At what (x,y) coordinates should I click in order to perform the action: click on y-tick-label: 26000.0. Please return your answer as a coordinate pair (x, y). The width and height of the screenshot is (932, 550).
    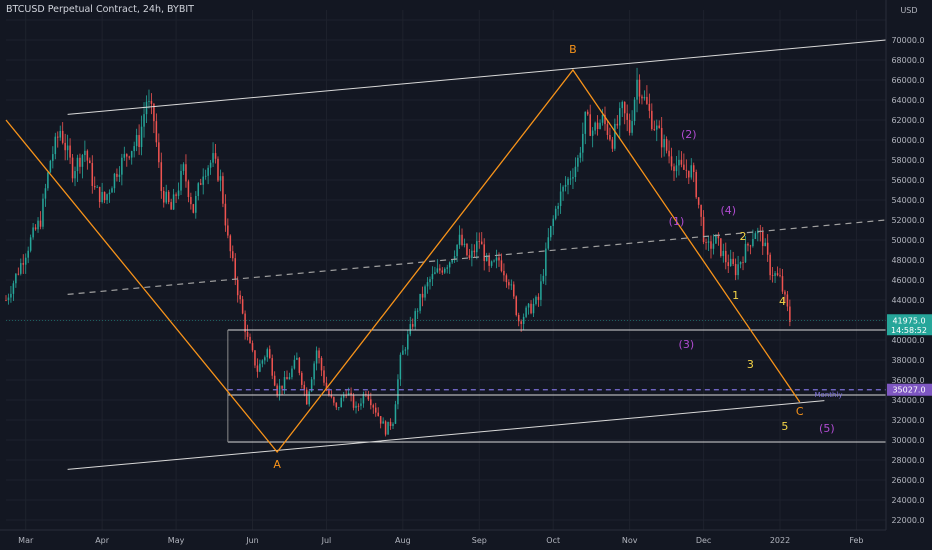
    Looking at the image, I should click on (907, 480).